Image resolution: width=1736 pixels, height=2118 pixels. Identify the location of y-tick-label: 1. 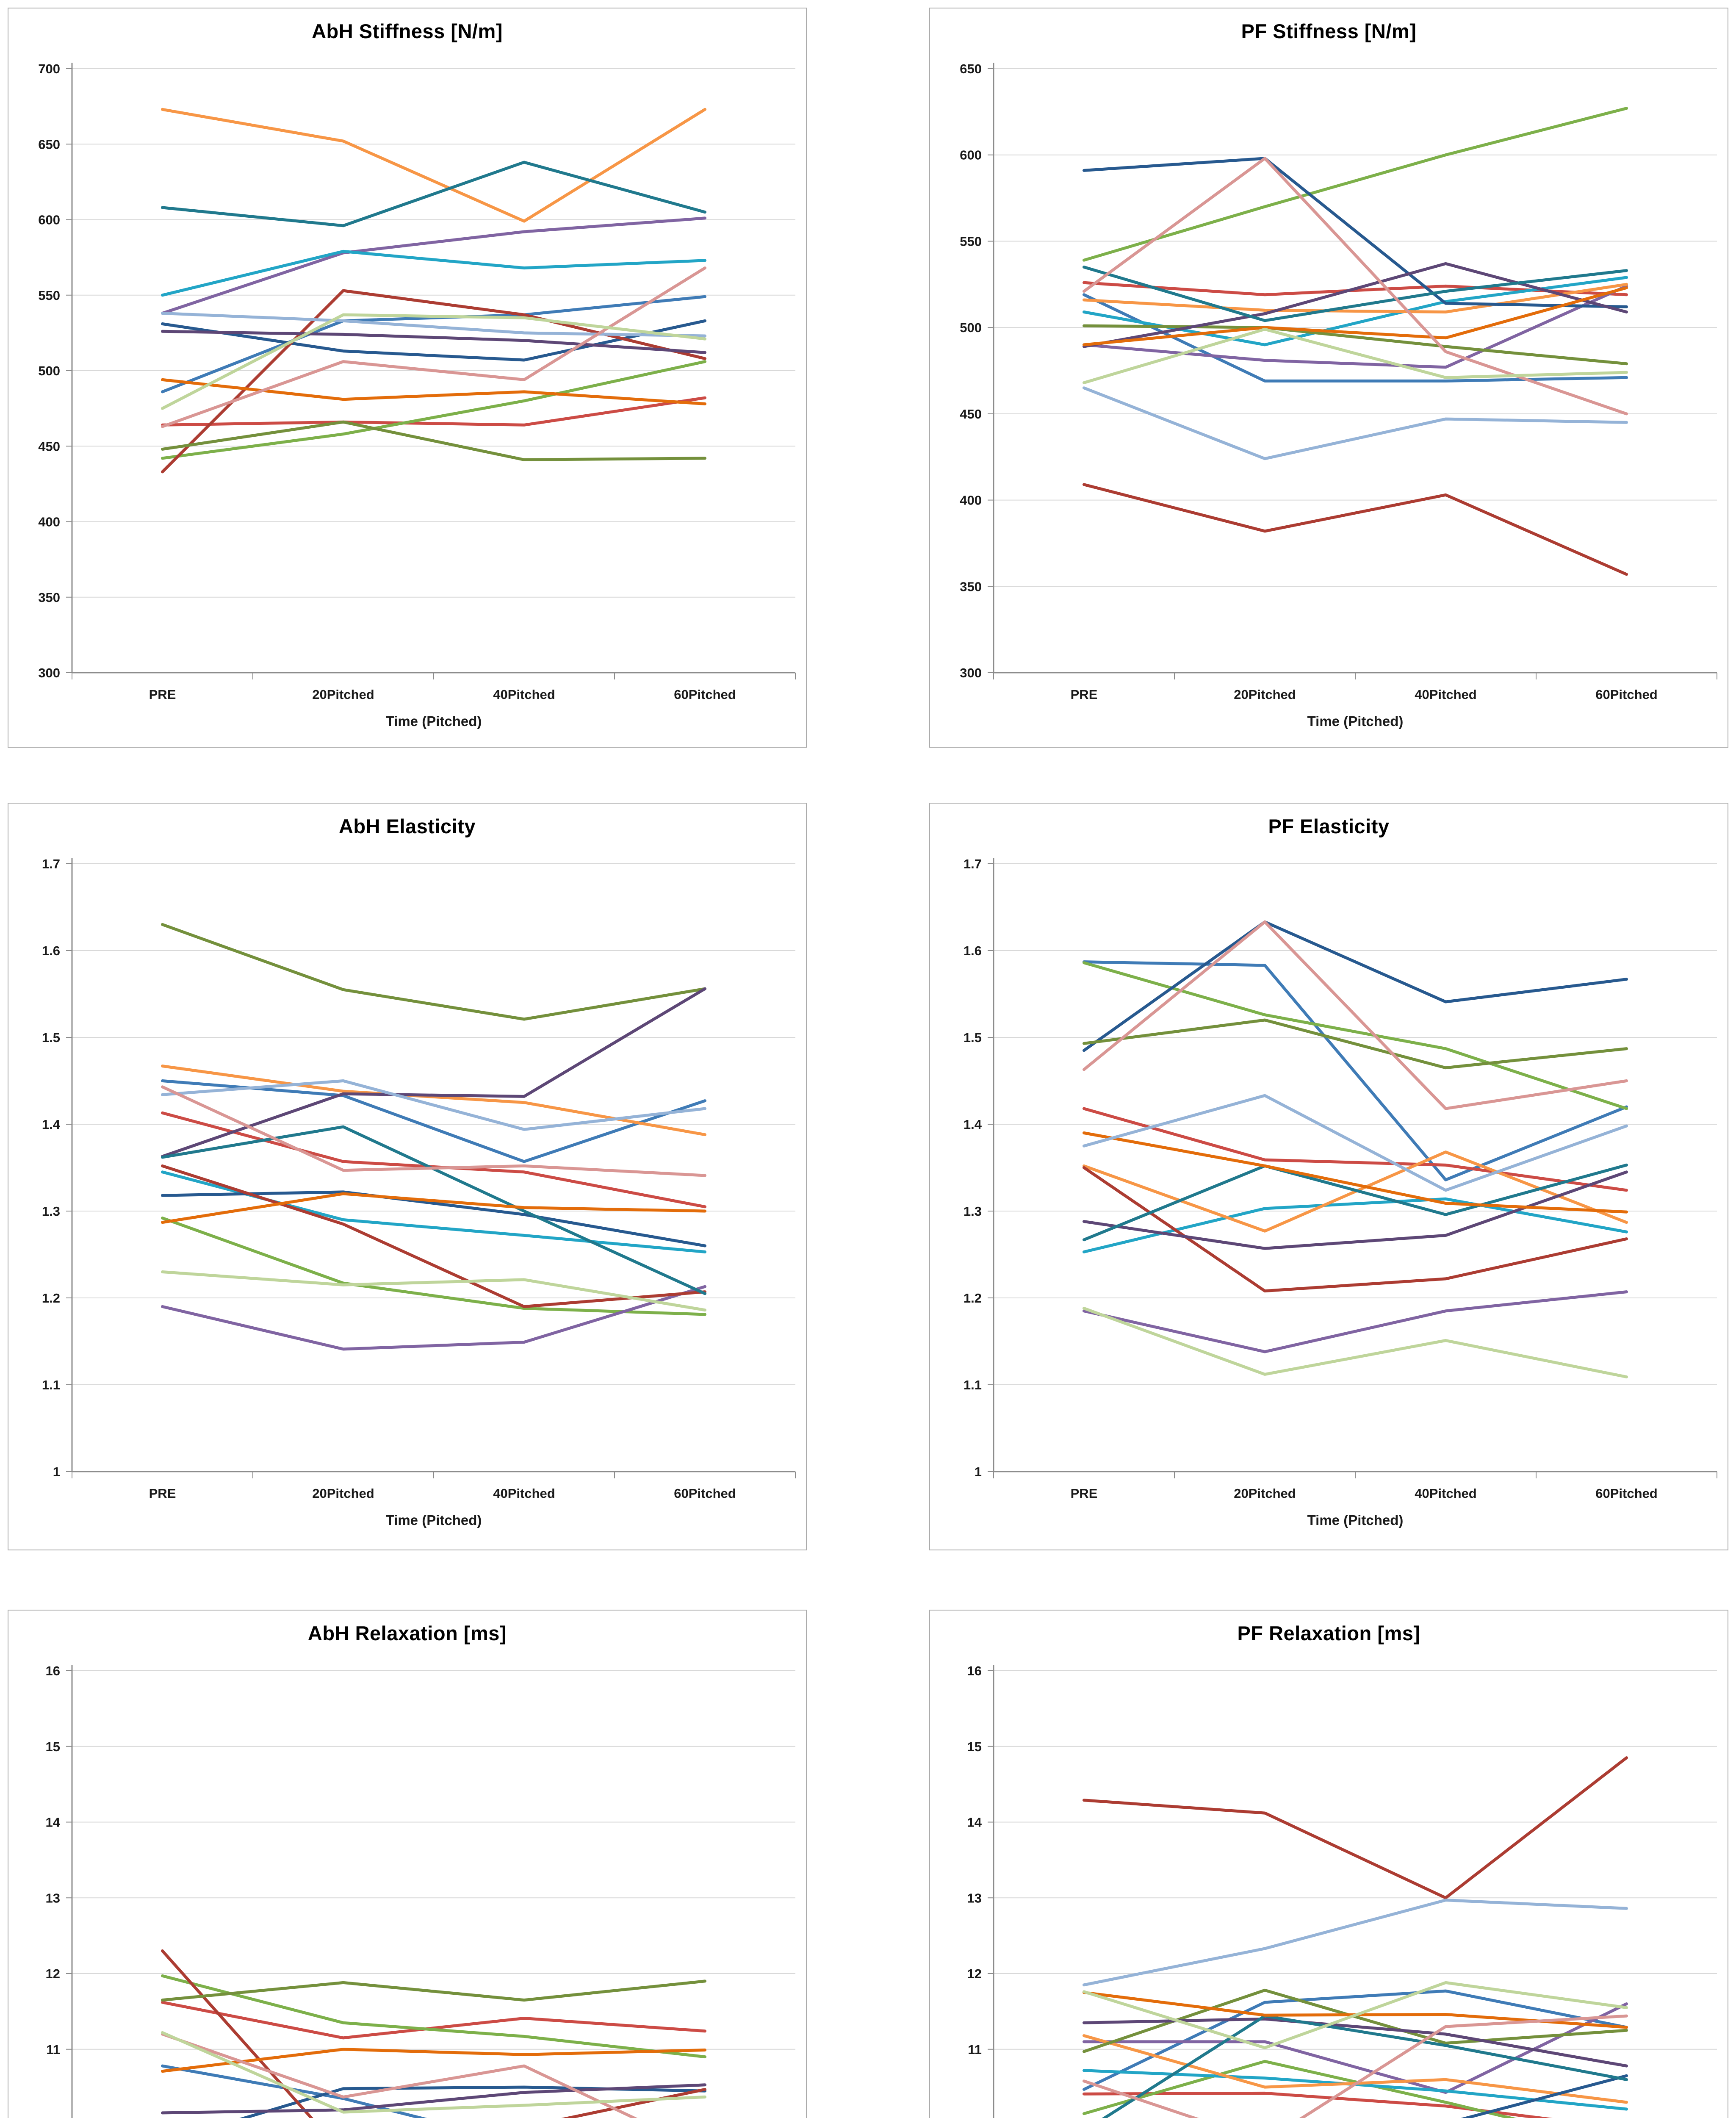
(57, 1471).